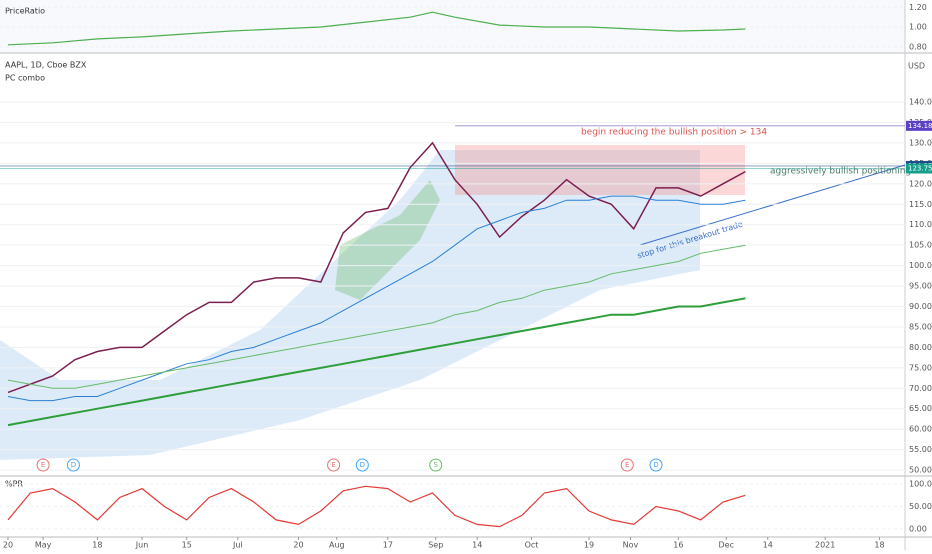 This screenshot has height=554, width=932. Describe the element at coordinates (920, 326) in the screenshot. I see `y-tick-label: 85.00` at that location.